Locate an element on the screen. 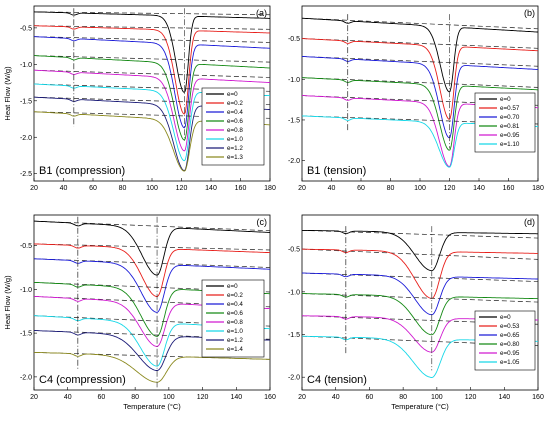 This screenshot has height=421, width=550. legend-label: e=0.65 is located at coordinates (510, 335).